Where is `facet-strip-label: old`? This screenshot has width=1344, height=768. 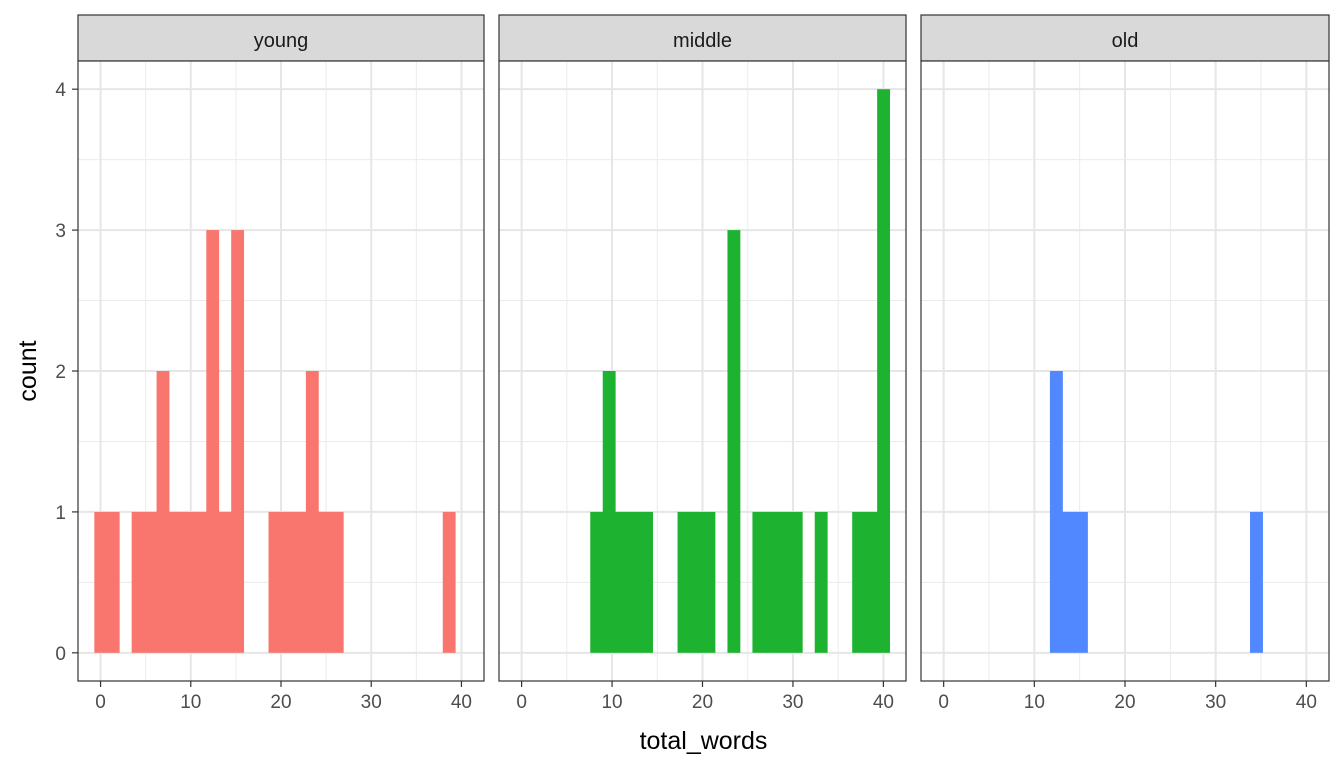
facet-strip-label: old is located at coordinates (1125, 41).